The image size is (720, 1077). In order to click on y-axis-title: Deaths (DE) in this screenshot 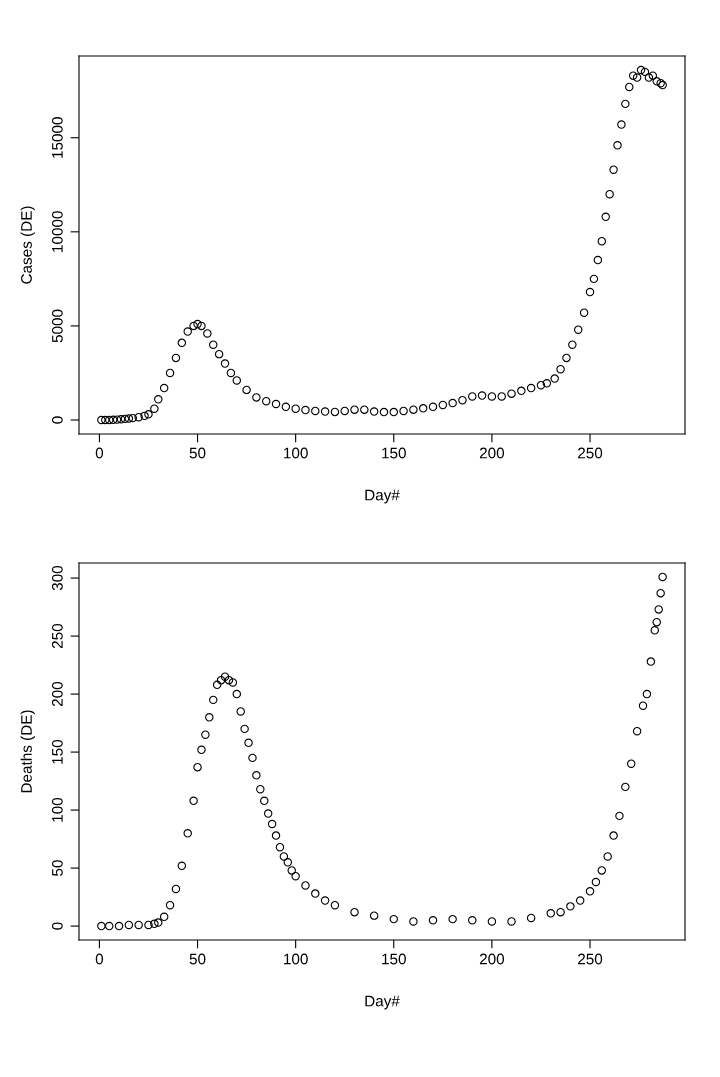, I will do `click(27, 751)`.